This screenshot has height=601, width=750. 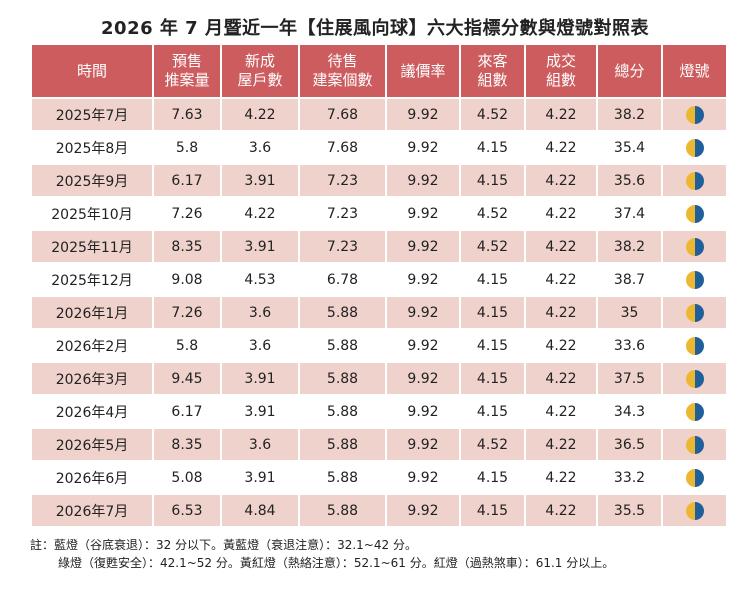 What do you see at coordinates (92, 444) in the screenshot?
I see `cell-period: 2026年5月` at bounding box center [92, 444].